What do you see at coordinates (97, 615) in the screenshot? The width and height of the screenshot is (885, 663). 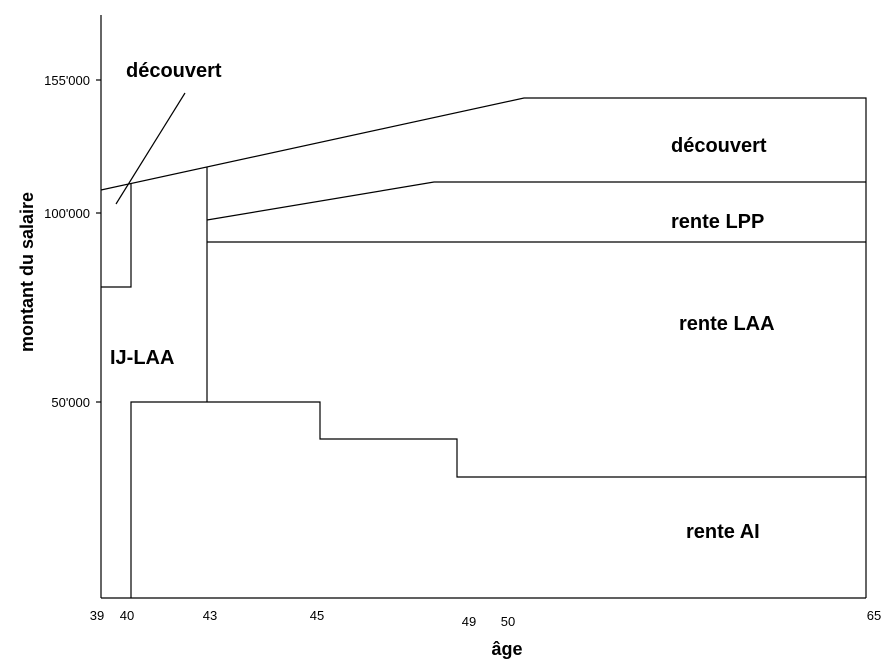 I see `x-tick-label-39: 39` at bounding box center [97, 615].